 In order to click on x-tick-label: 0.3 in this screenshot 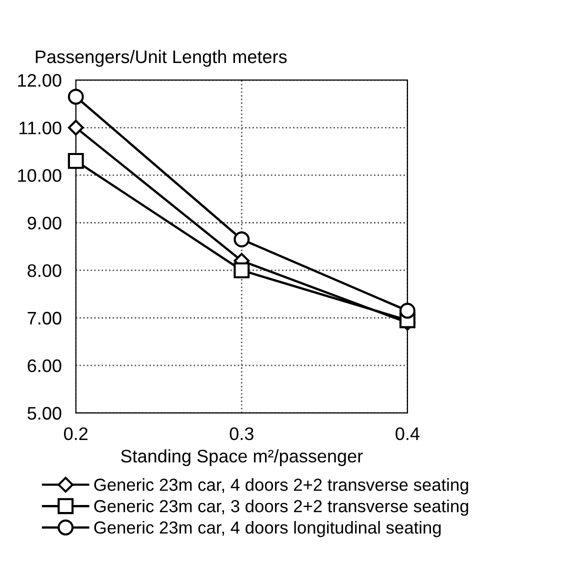, I will do `click(242, 433)`.